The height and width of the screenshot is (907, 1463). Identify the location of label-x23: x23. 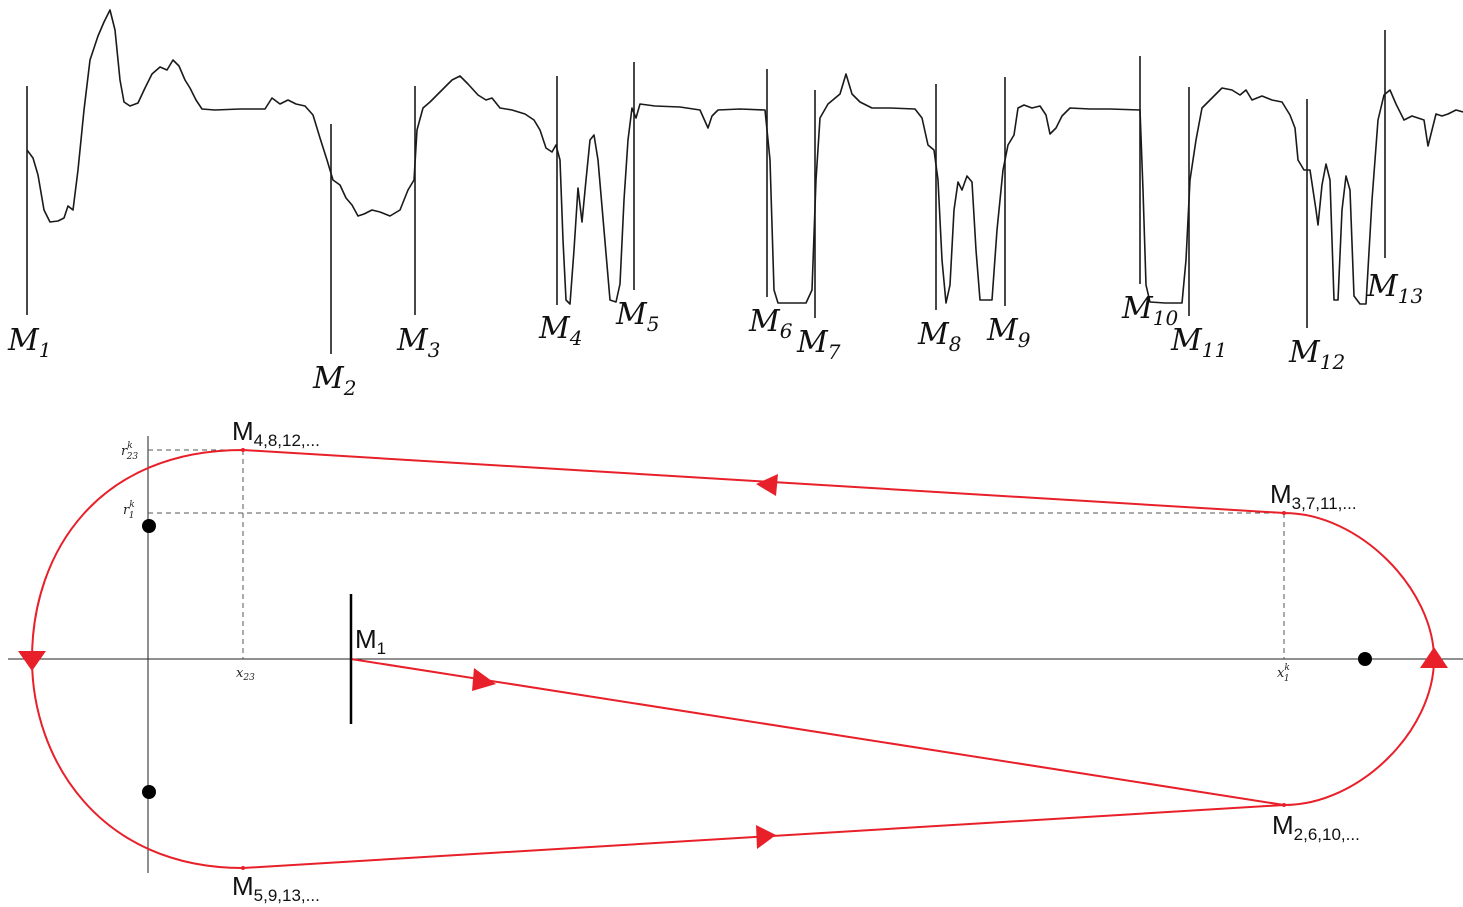
(245, 674).